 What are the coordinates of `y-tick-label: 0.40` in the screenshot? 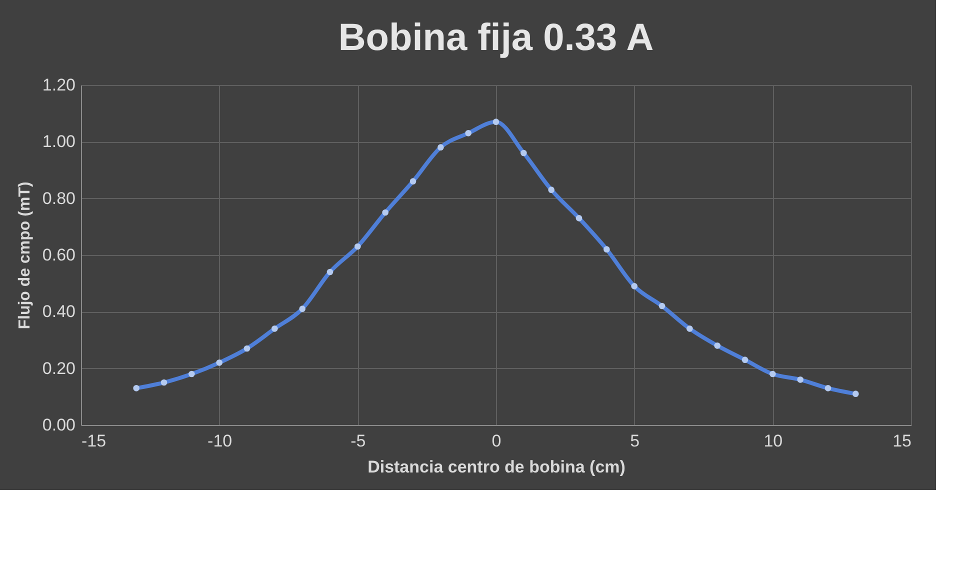 It's located at (59, 312).